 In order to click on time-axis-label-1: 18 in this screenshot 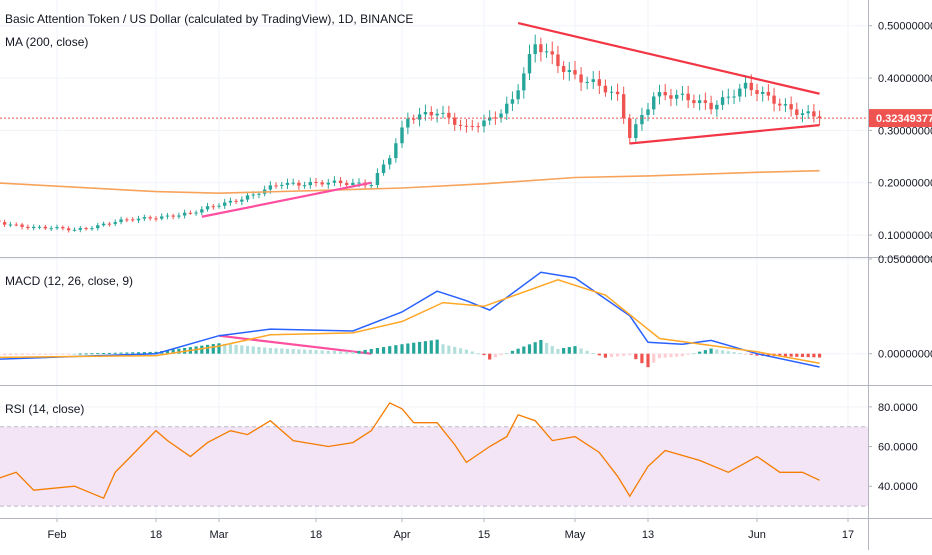, I will do `click(156, 535)`.